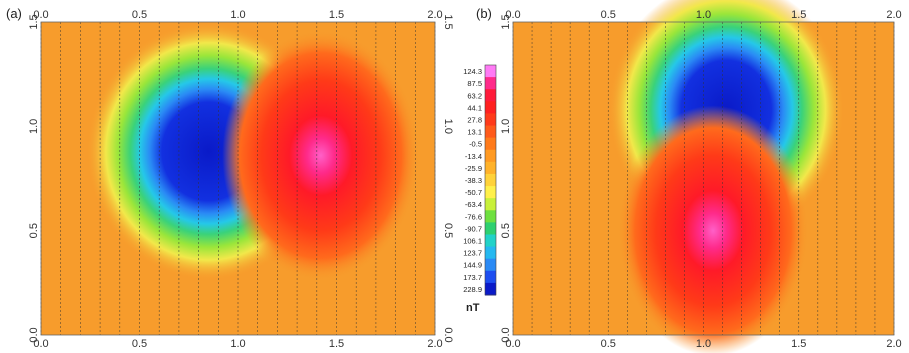  Describe the element at coordinates (474, 83) in the screenshot. I see `colorbar-label: 87.5` at that location.